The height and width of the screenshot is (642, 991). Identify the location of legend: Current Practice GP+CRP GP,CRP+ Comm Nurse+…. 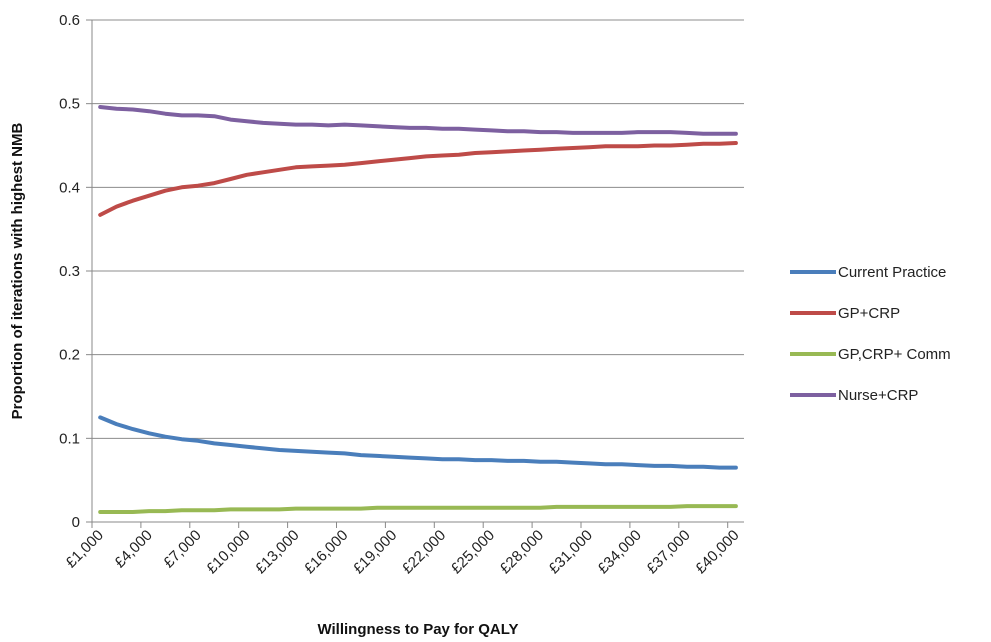
(870, 334).